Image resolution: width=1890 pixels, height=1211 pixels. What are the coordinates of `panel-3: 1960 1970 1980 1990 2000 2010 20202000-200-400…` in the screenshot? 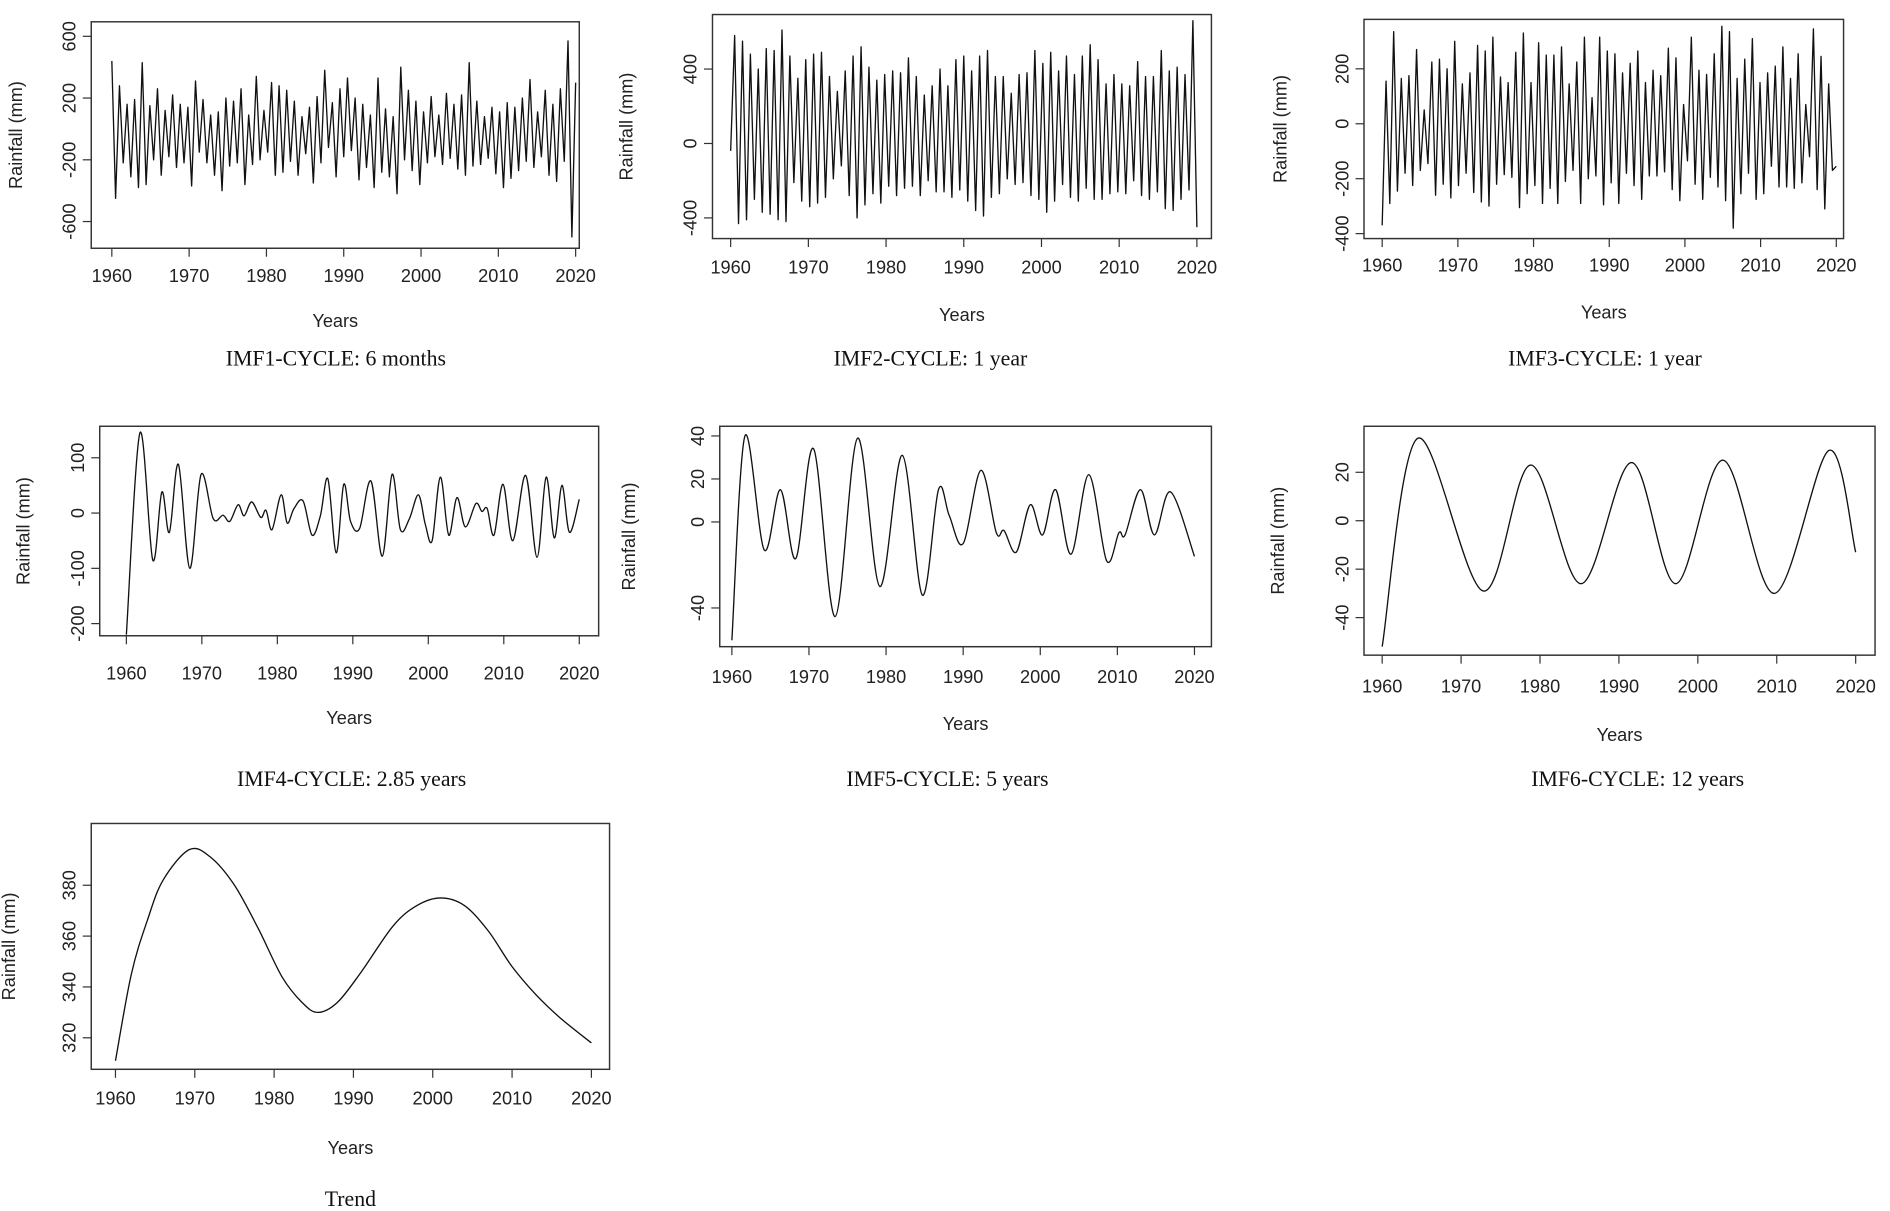 It's located at (1563, 194).